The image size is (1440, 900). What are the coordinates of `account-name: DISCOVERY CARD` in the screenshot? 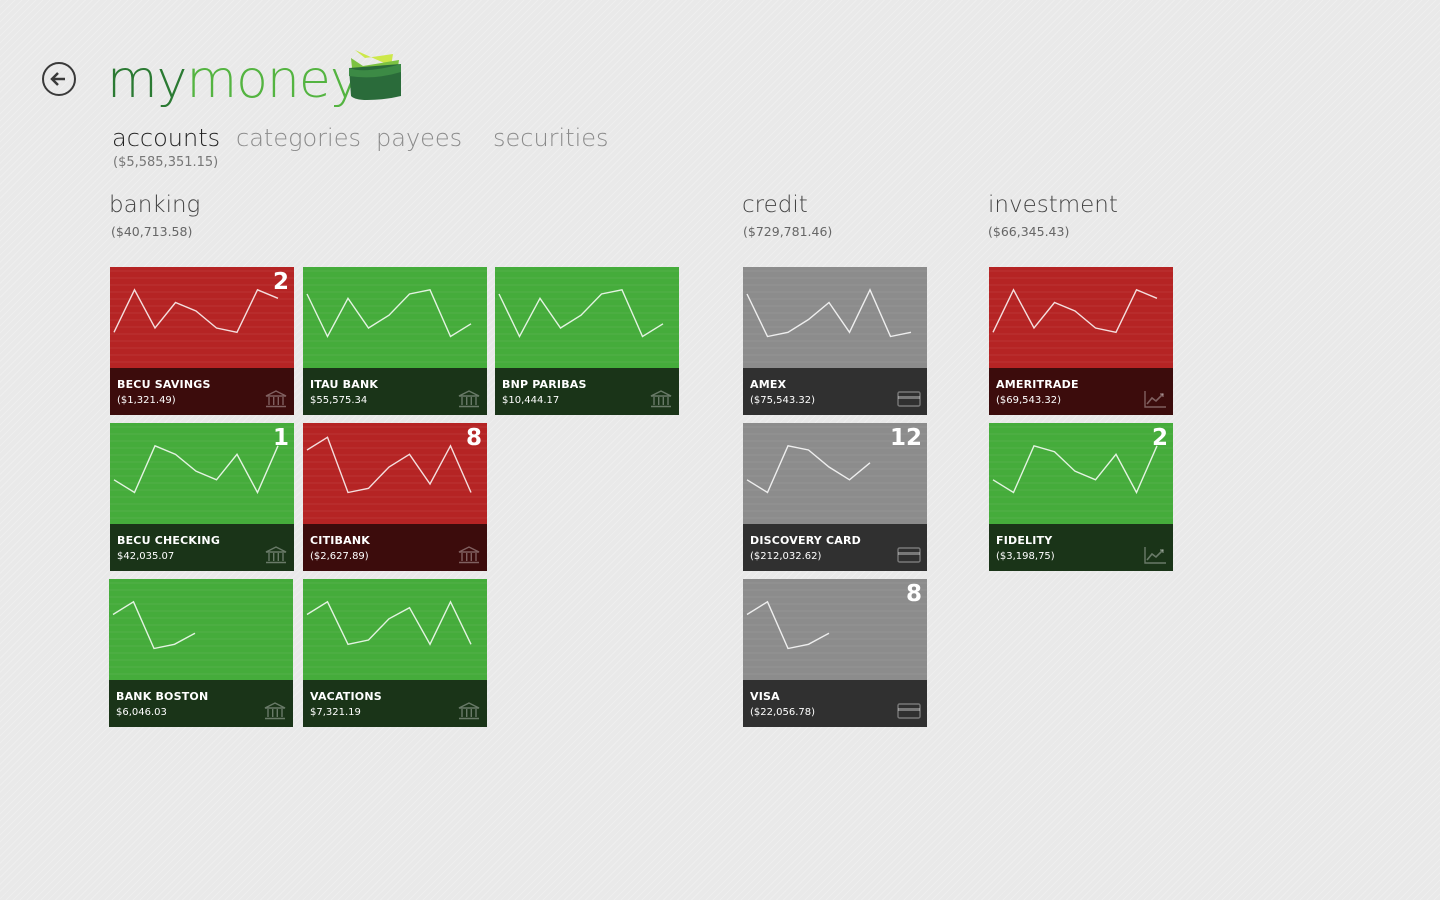 It's located at (805, 540).